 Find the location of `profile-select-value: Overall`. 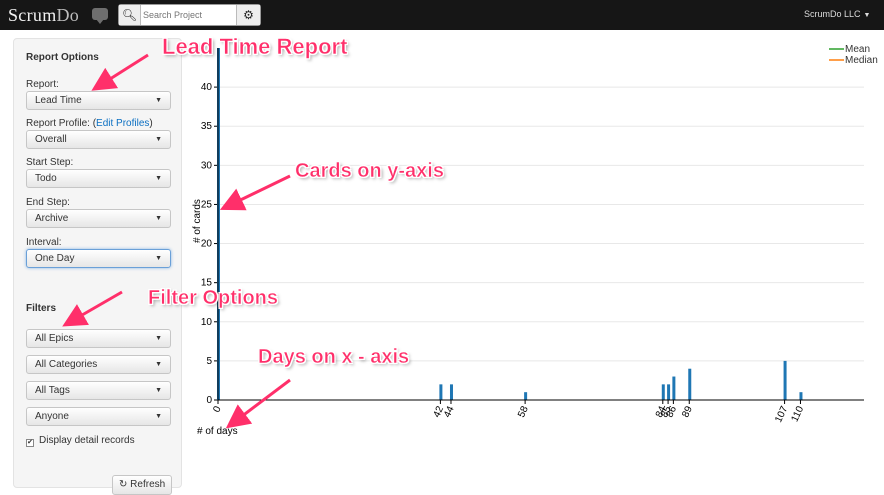

profile-select-value: Overall is located at coordinates (51, 139).